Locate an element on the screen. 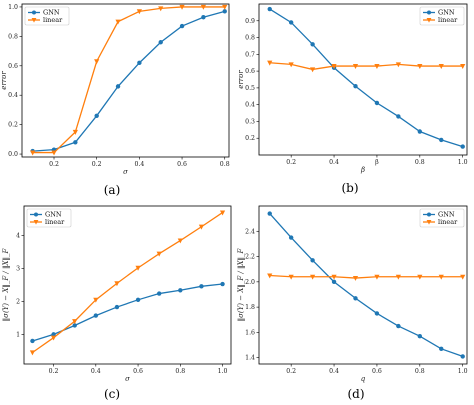 The width and height of the screenshot is (474, 405). y-tick-label: 0.5 is located at coordinates (250, 88).